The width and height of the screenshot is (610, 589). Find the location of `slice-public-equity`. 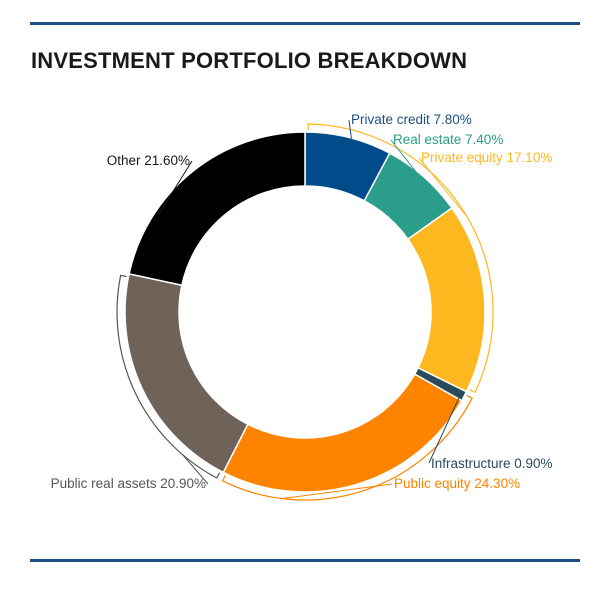

slice-public-equity is located at coordinates (342, 433).